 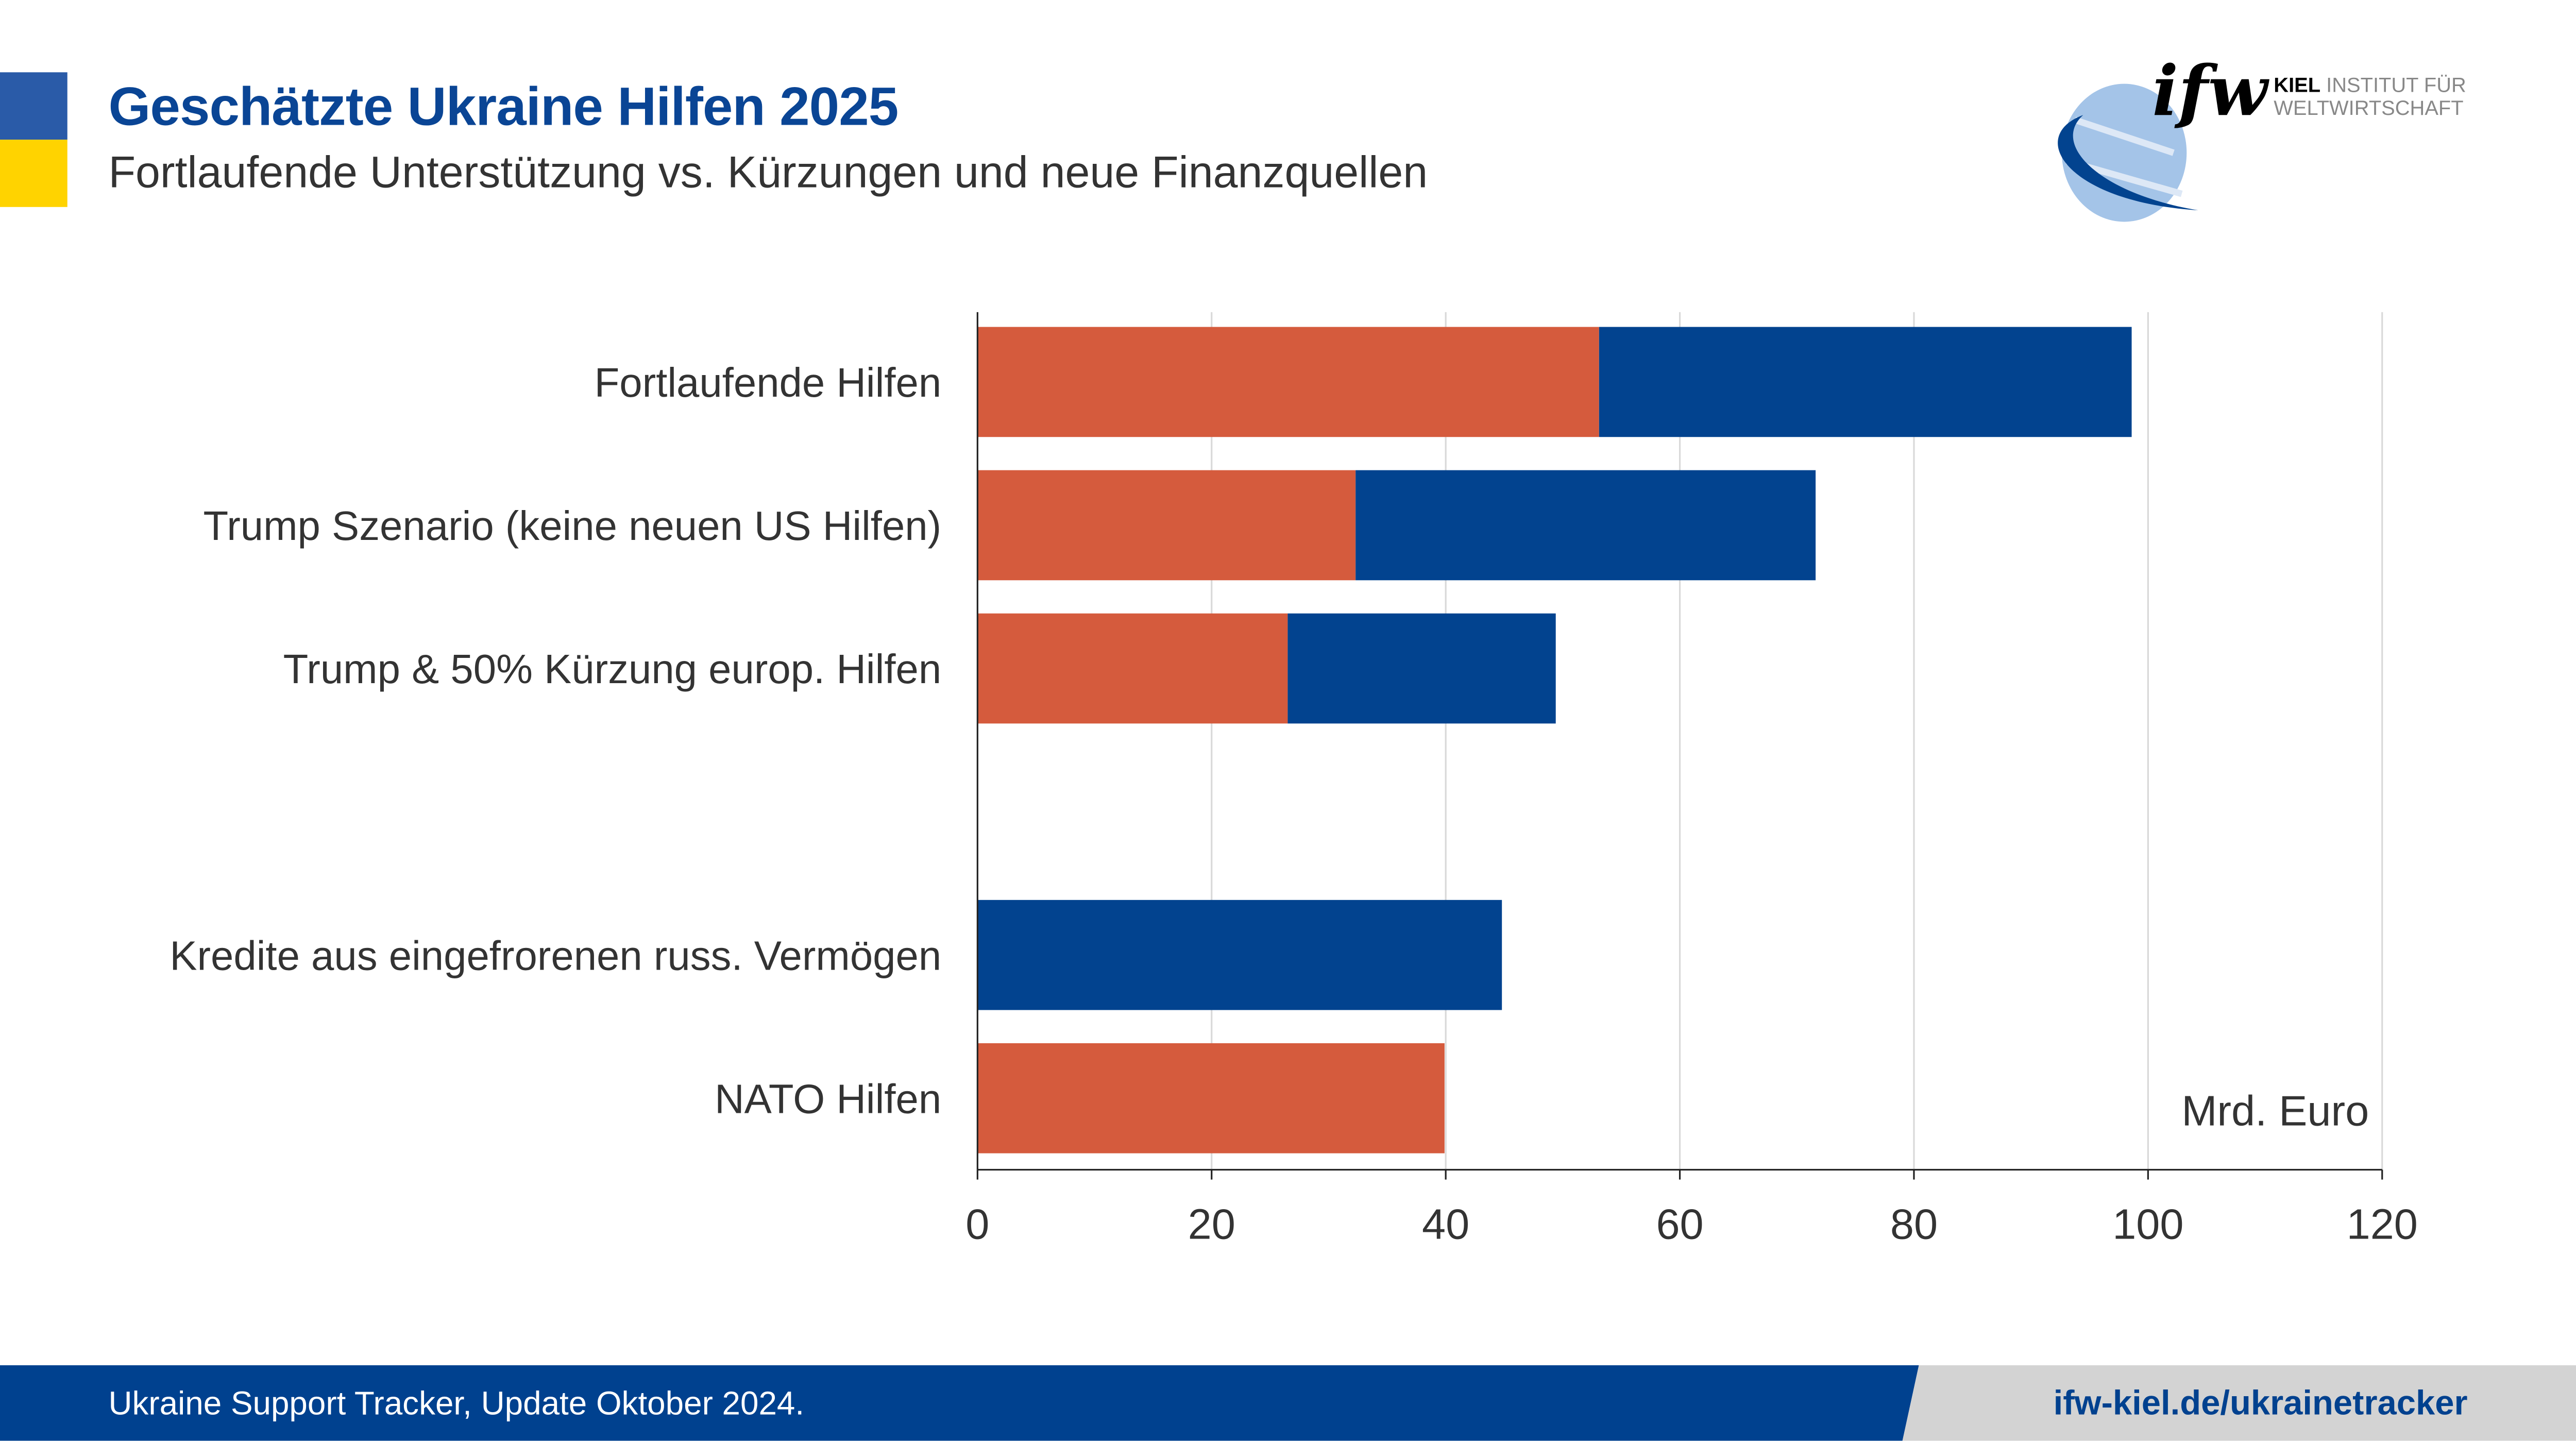 I want to click on logo-line1: KIEL INSTITUT FÜR, so click(x=2370, y=85).